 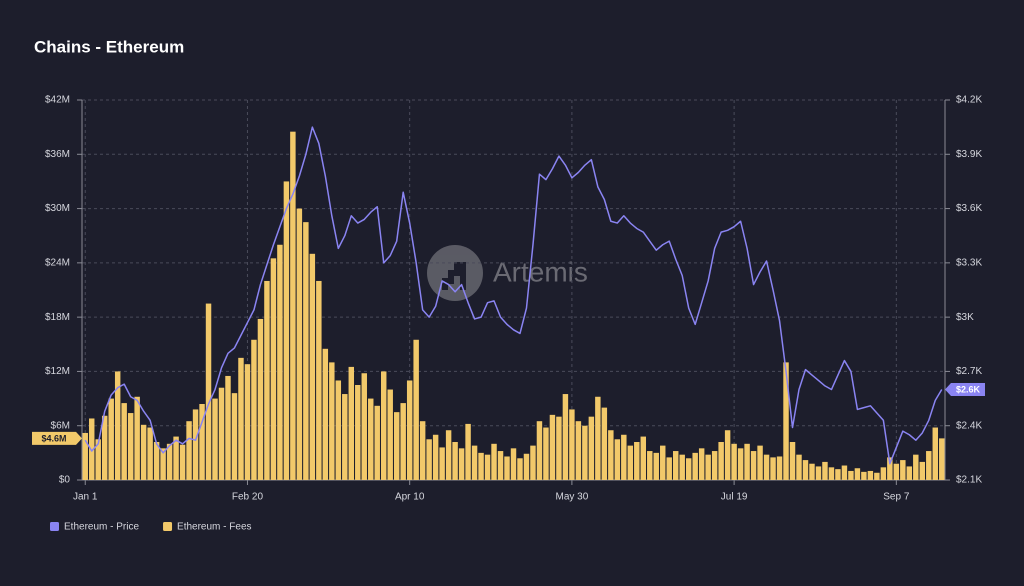 What do you see at coordinates (572, 497) in the screenshot?
I see `x-tick-label: May 30` at bounding box center [572, 497].